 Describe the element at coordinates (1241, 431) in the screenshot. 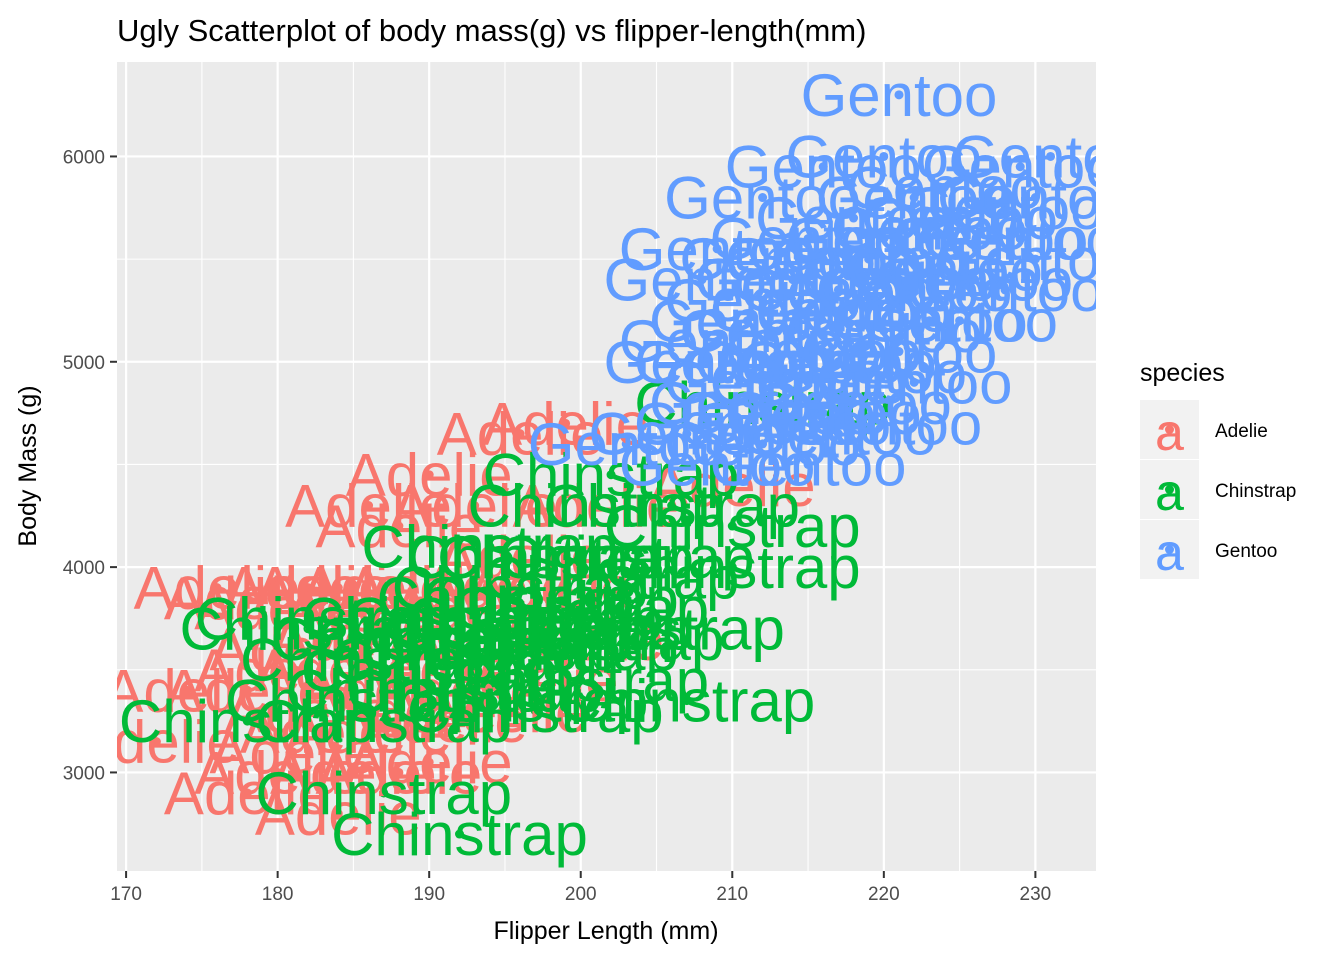

I see `legend-label: Adelie` at that location.